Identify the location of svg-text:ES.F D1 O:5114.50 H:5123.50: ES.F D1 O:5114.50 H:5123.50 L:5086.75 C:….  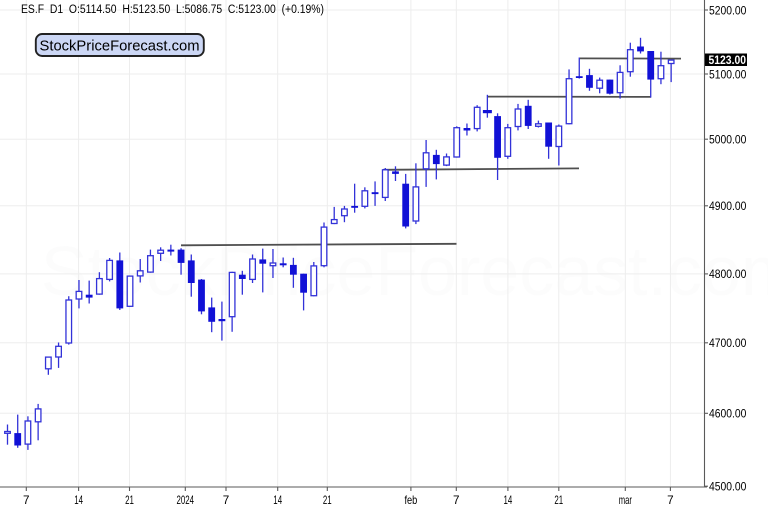
(172, 9).